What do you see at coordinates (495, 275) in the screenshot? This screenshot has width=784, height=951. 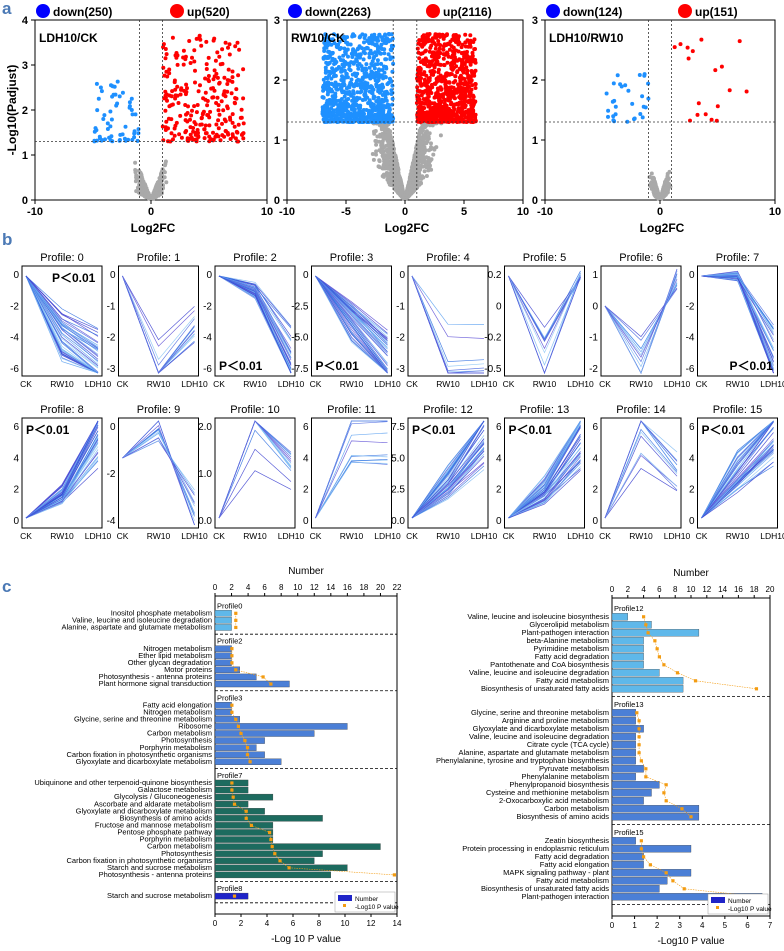 I see `profile-y-tick-label: 0.2` at bounding box center [495, 275].